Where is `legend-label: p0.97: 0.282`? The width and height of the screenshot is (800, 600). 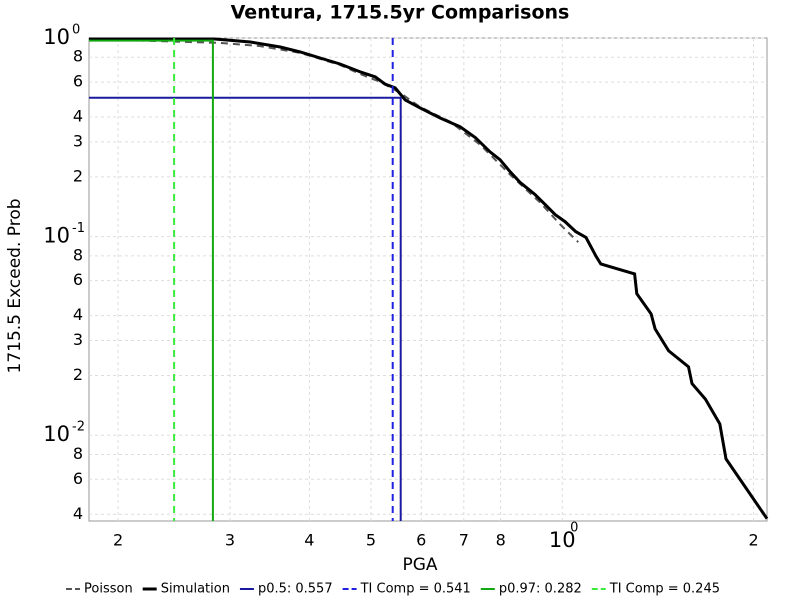
legend-label: p0.97: 0.282 is located at coordinates (540, 589).